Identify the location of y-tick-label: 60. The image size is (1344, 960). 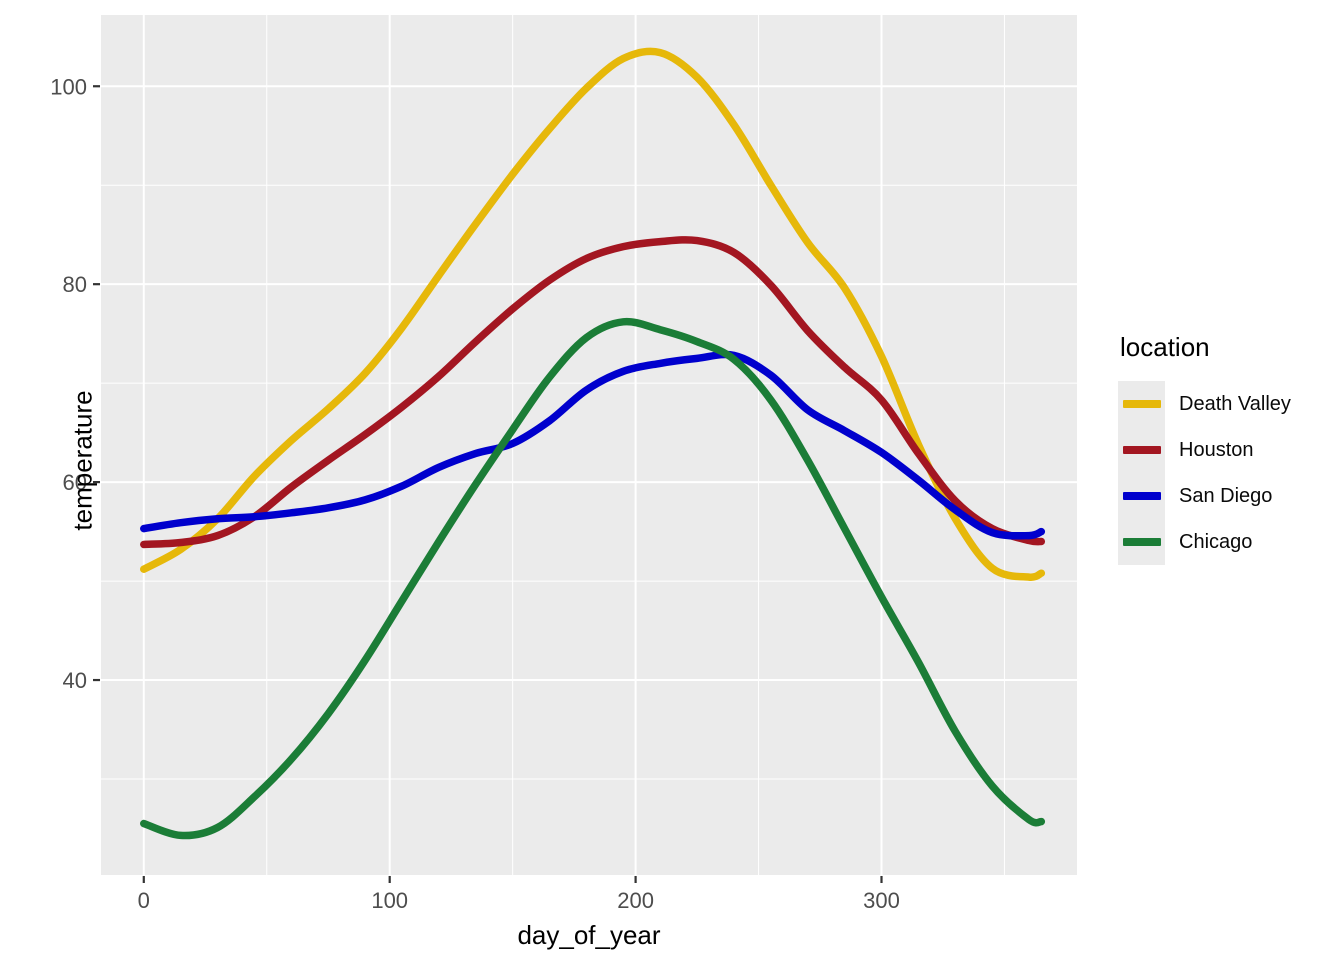
(75, 482).